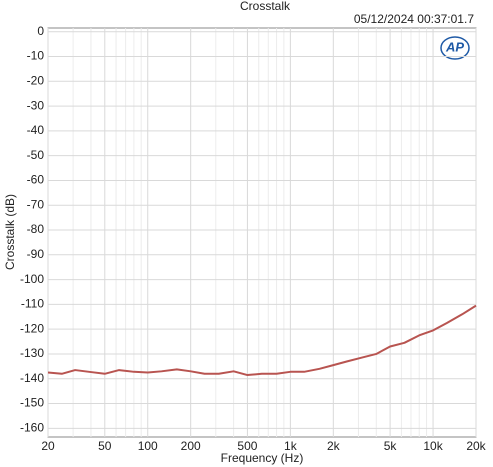 The height and width of the screenshot is (467, 493). What do you see at coordinates (40, 31) in the screenshot?
I see `y-tick-label: 0` at bounding box center [40, 31].